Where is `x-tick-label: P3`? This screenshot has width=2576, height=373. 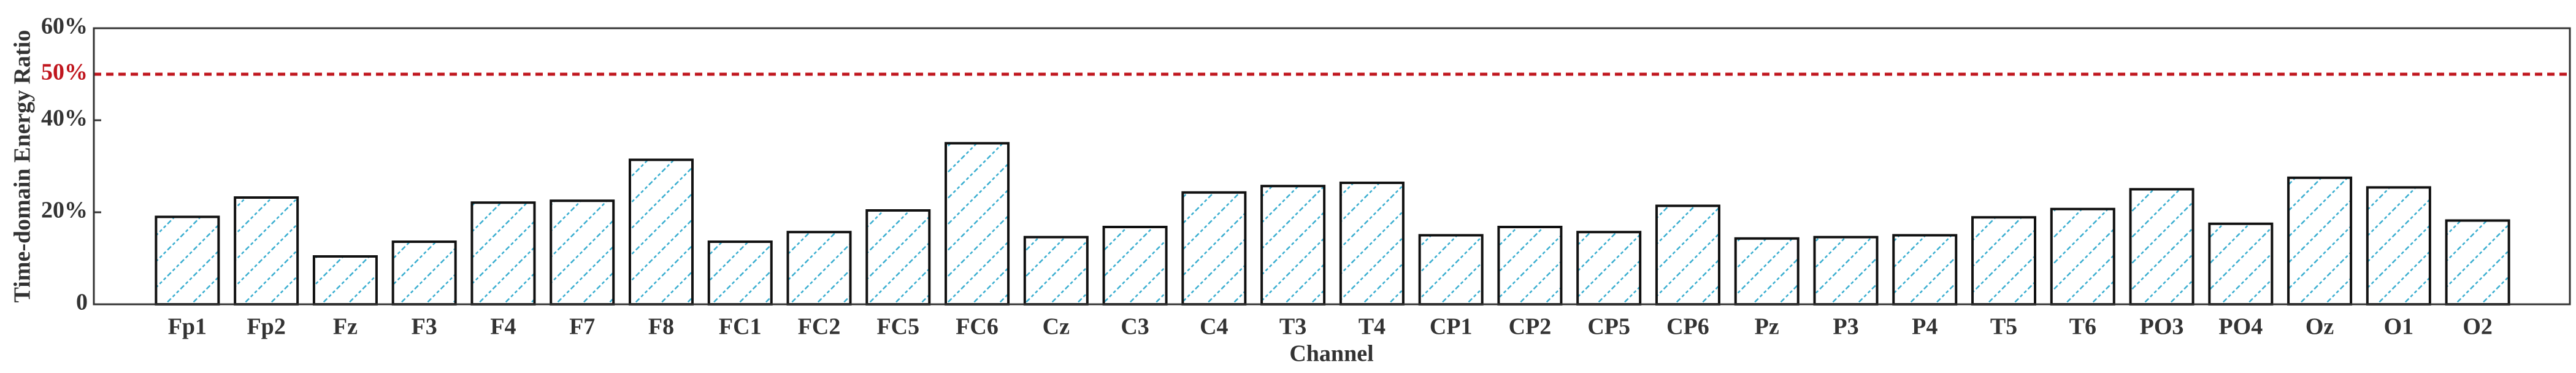 x-tick-label: P3 is located at coordinates (1845, 327).